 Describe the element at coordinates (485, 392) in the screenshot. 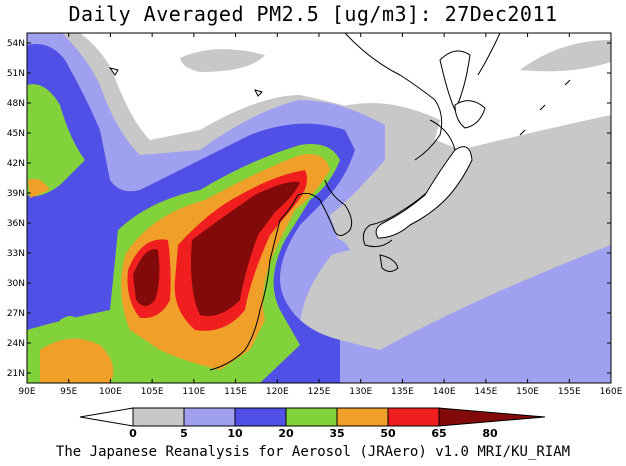

I see `lon-tick-label: 145E` at that location.